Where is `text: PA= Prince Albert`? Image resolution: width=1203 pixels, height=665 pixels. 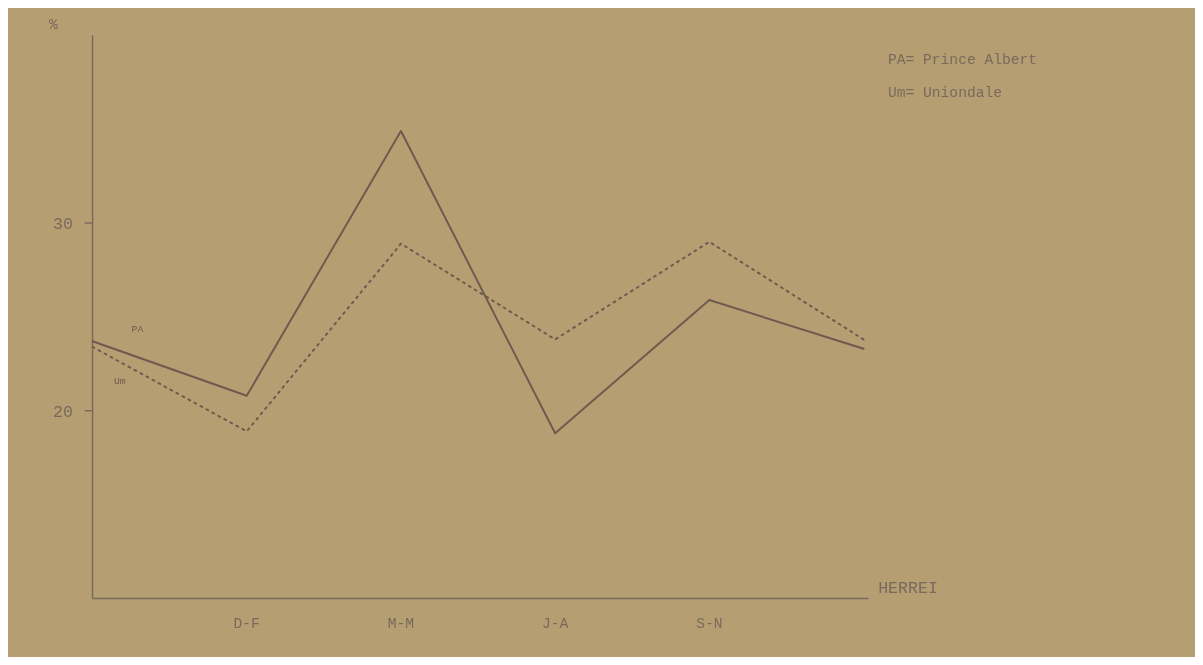
text: PA= Prince Albert is located at coordinates (962, 59).